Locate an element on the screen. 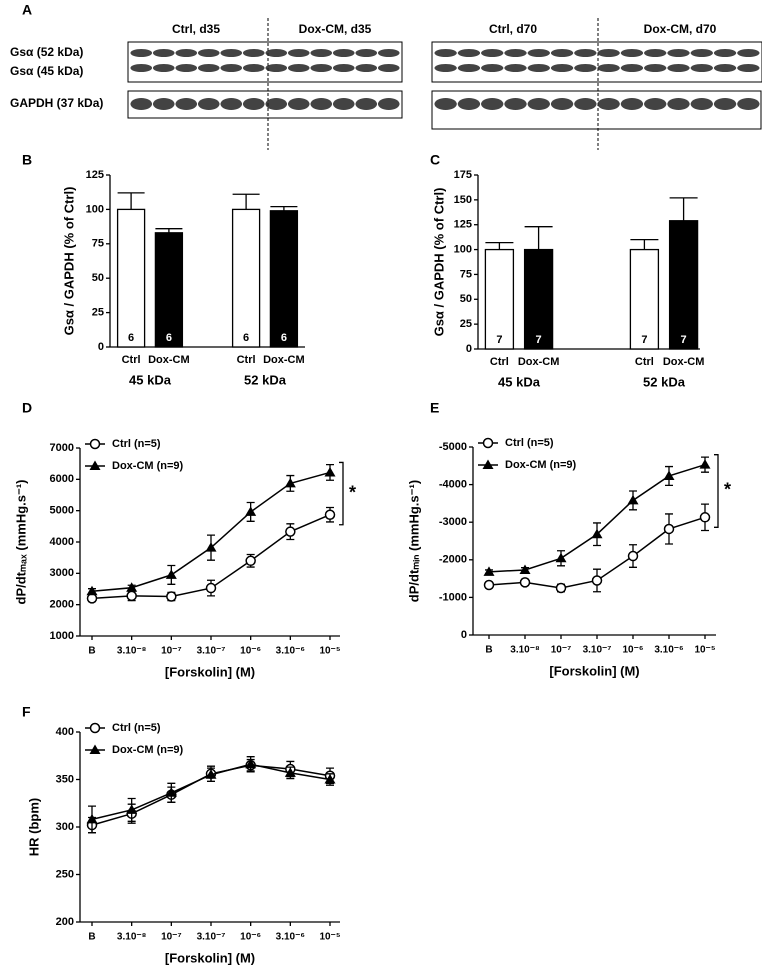 The height and width of the screenshot is (971, 762). x-tick-label: 10⁻⁶ is located at coordinates (250, 937).